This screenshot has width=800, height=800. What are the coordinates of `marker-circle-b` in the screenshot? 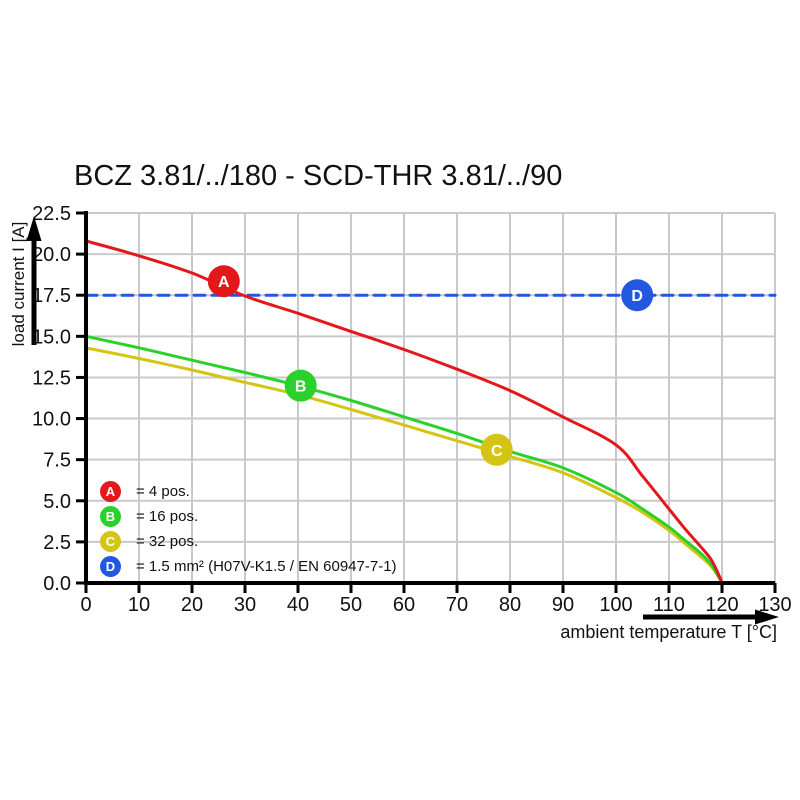 It's located at (300, 385).